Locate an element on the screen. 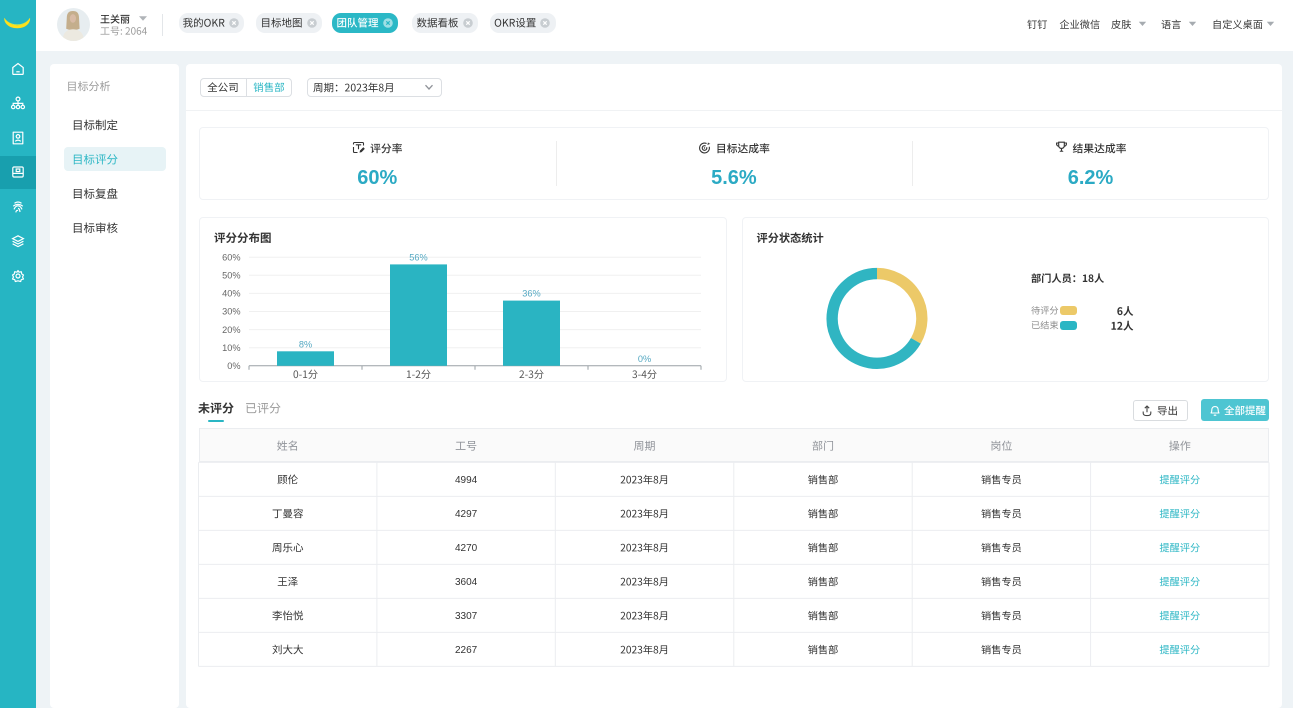 The image size is (1293, 708). svg-text: 40% is located at coordinates (231, 294).